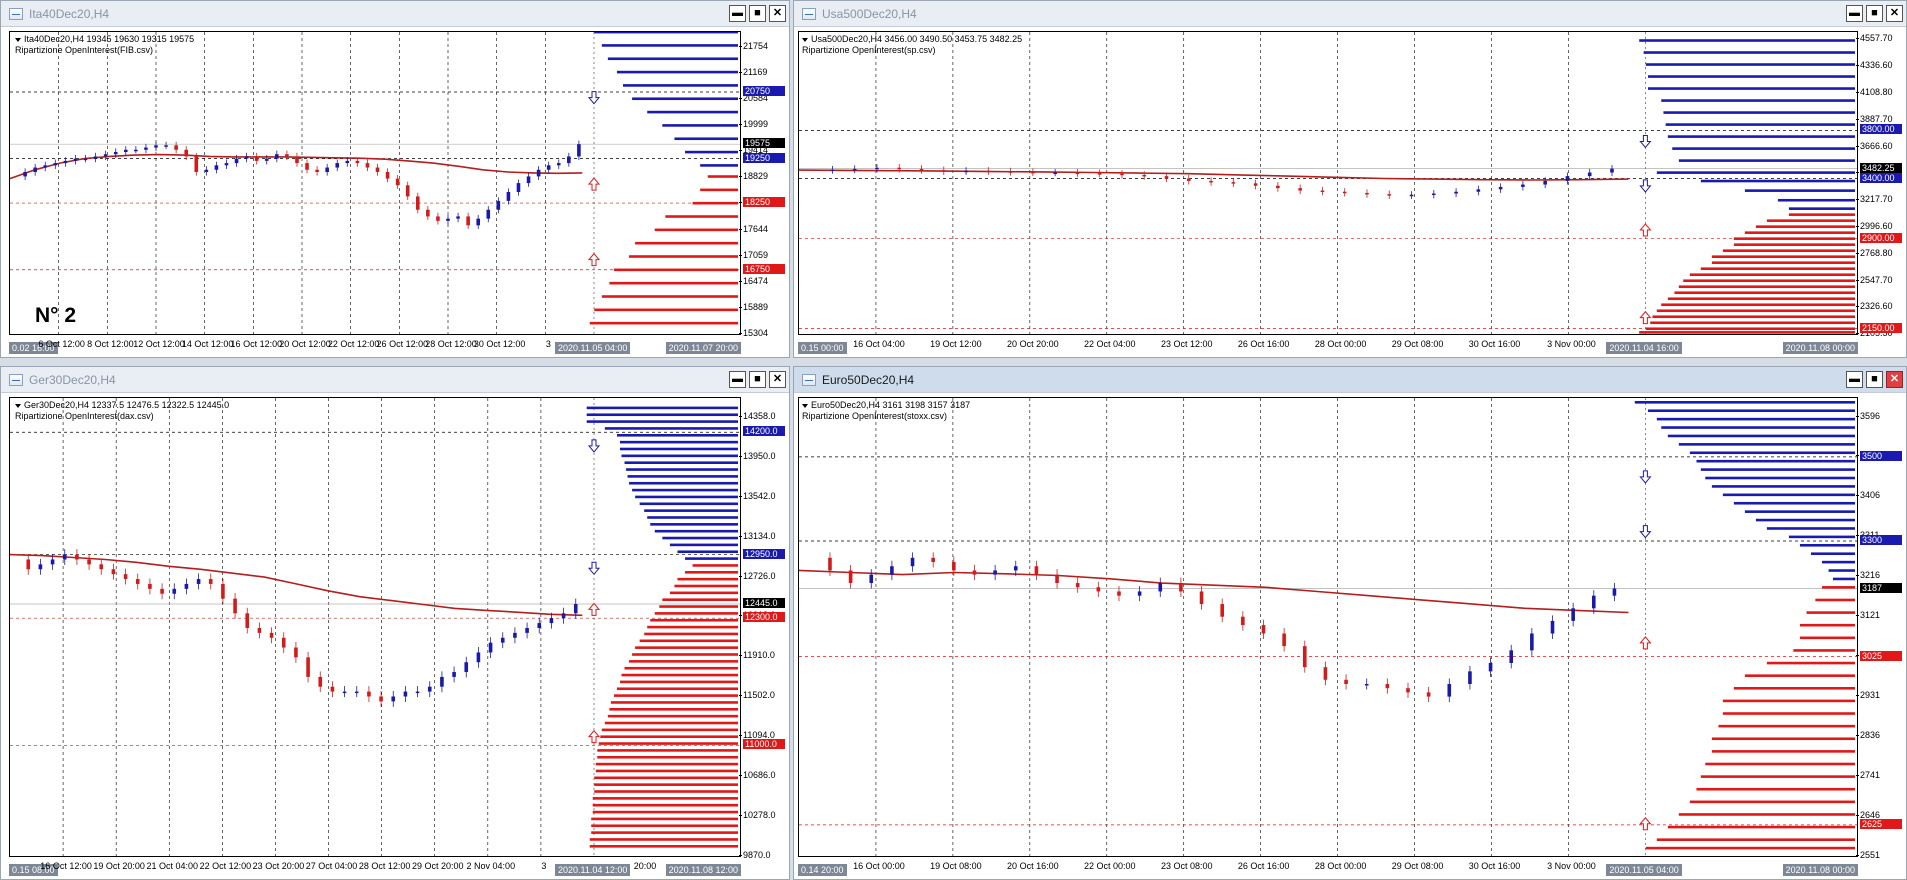 The image size is (1907, 880). I want to click on price-tick-label: 12726.0, so click(763, 576).